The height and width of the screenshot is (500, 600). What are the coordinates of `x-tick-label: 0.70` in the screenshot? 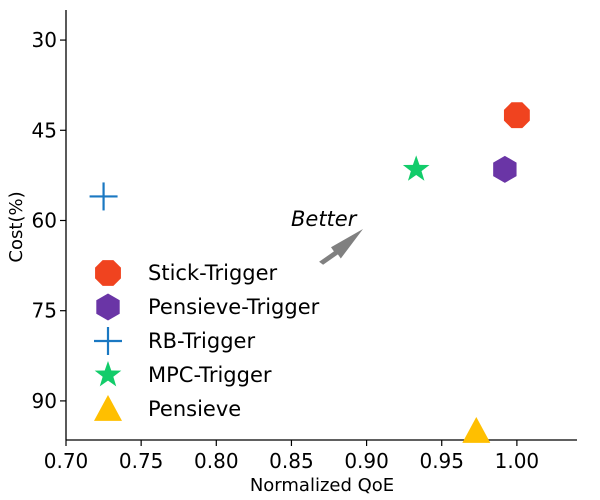 It's located at (66, 461).